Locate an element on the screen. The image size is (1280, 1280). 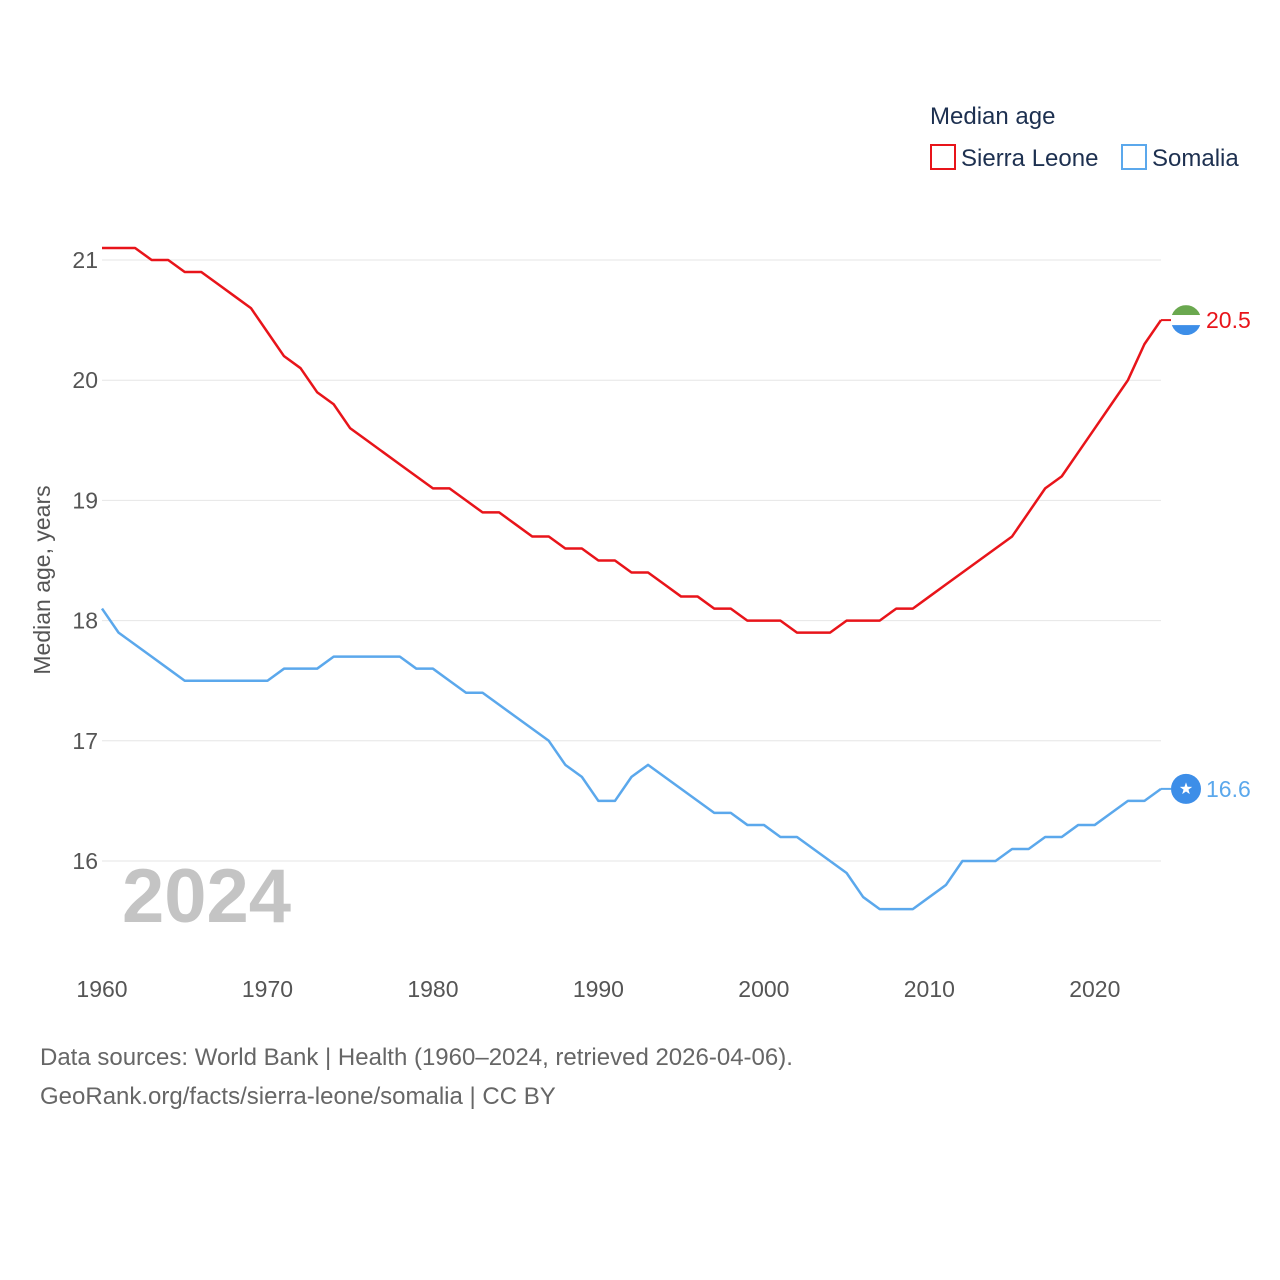
legend: Median age Sierra Leone Somalia is located at coordinates (1084, 137).